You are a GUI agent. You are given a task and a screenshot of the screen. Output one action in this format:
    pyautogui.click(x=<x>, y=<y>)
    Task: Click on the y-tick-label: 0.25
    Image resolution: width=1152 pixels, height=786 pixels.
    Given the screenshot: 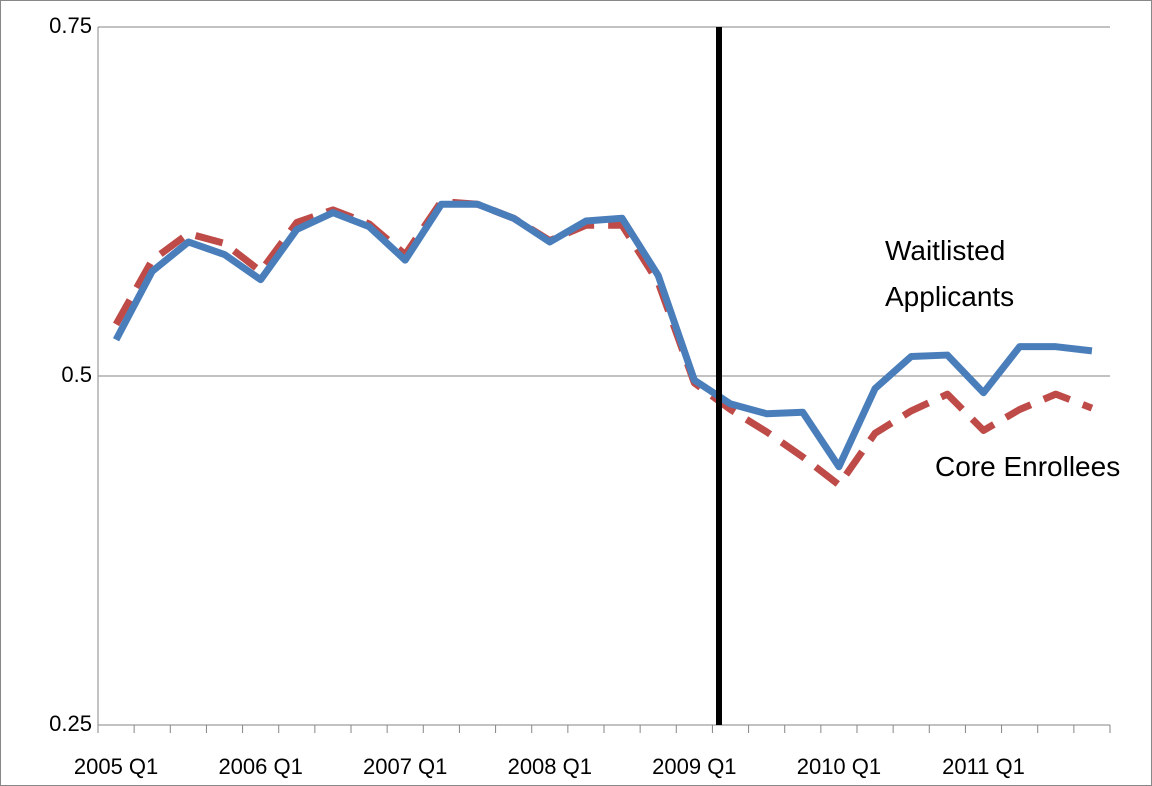 What is the action you would take?
    pyautogui.click(x=70, y=723)
    